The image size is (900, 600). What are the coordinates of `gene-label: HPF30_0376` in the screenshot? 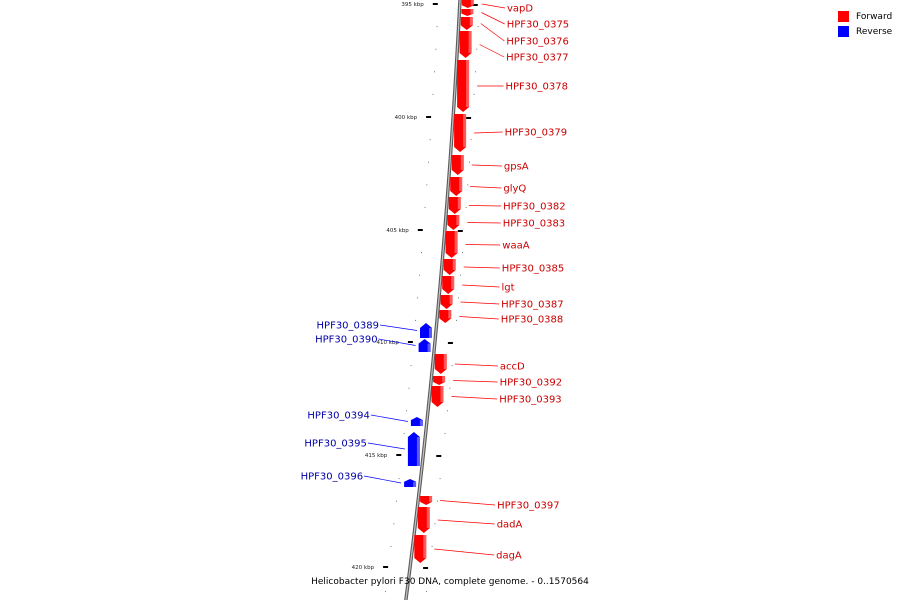 It's located at (537, 42).